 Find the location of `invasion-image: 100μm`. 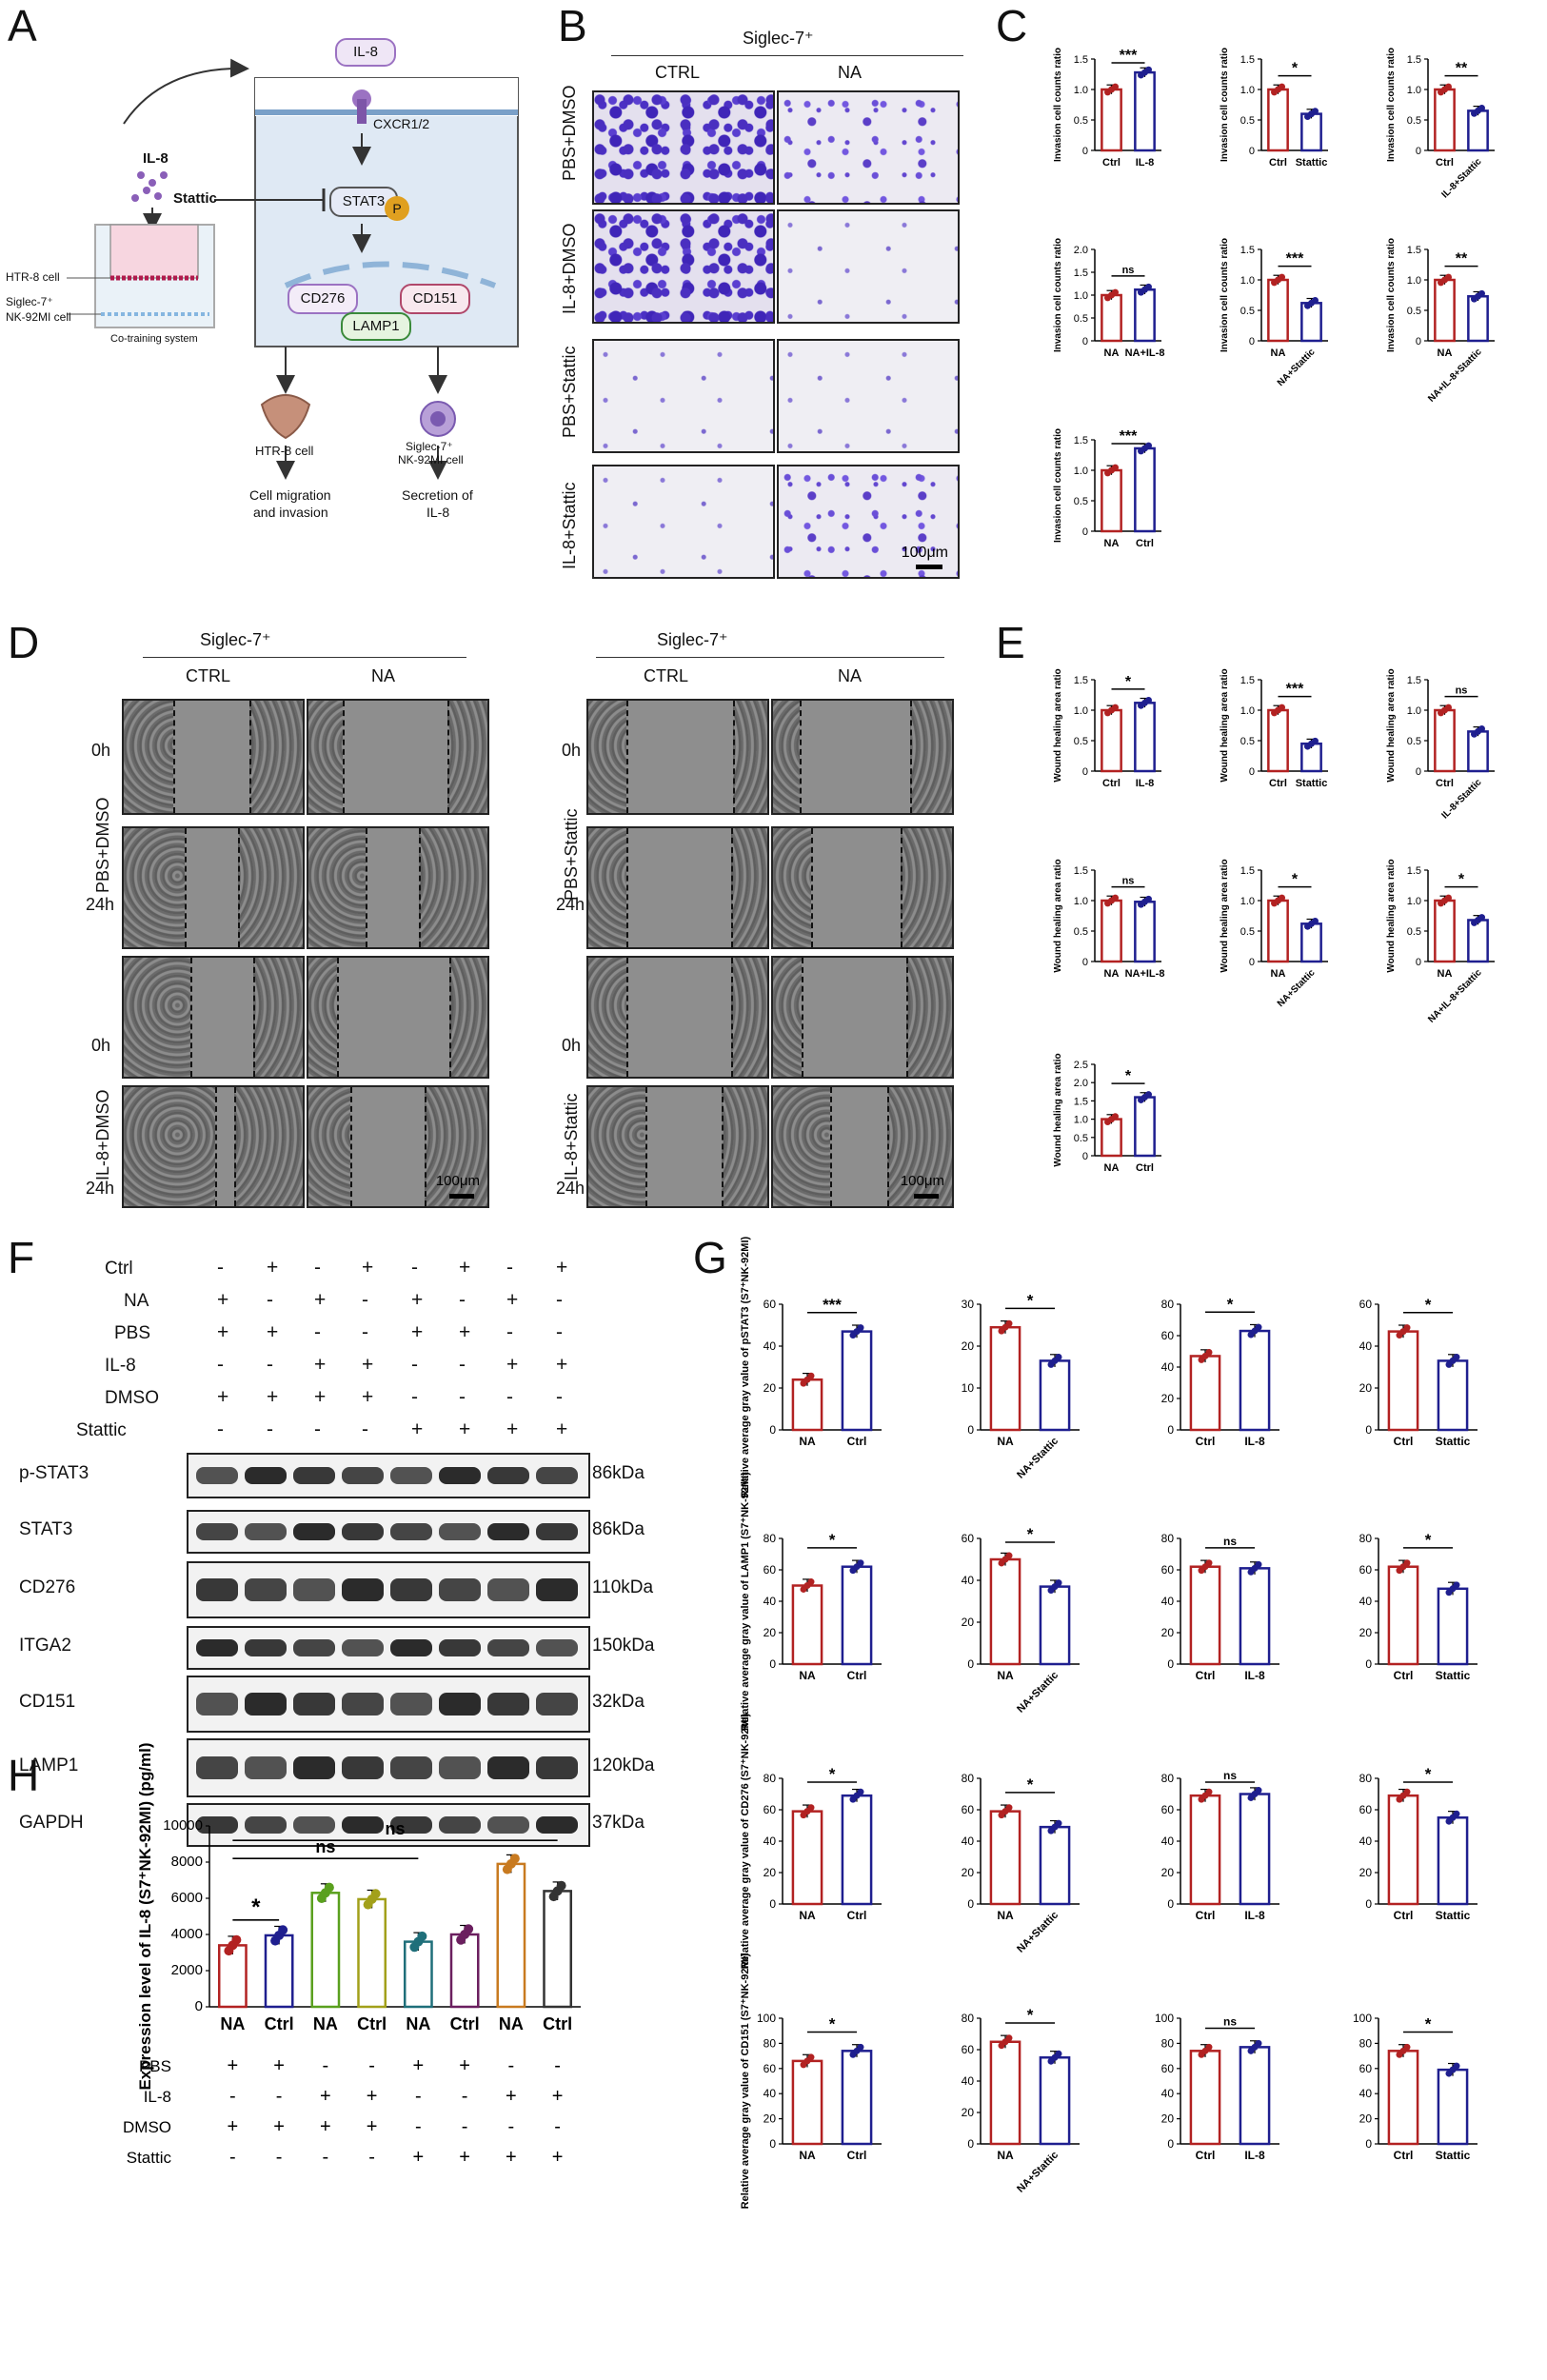

invasion-image: 100μm is located at coordinates (868, 522).